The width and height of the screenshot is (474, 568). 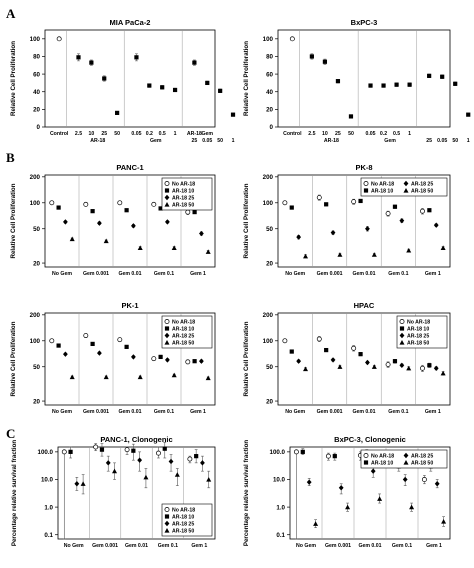 What do you see at coordinates (364, 22) in the screenshot?
I see `chart-title: BxPC-3` at bounding box center [364, 22].